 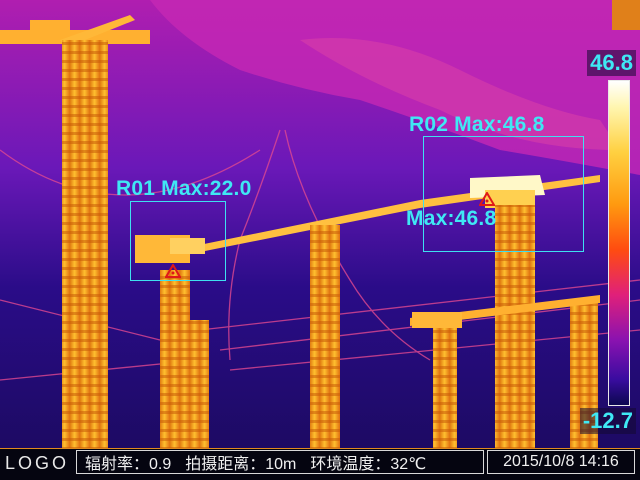 I want to click on scale-max-value: 46.8, so click(x=611, y=63).